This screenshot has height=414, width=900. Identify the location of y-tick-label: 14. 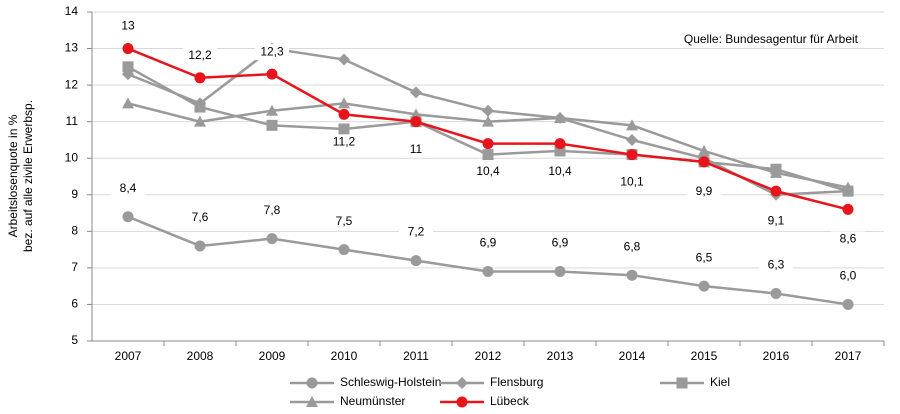
(72, 11).